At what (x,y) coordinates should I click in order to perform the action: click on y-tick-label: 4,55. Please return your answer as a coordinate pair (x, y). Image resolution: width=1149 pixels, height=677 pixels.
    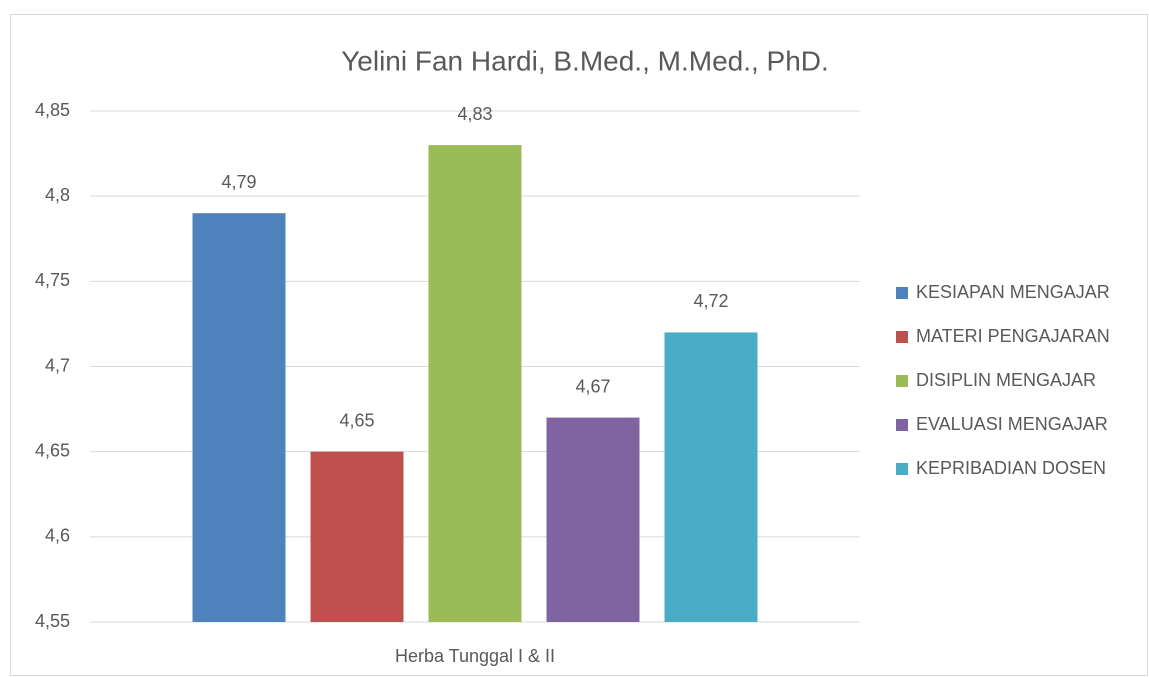
    Looking at the image, I should click on (52, 621).